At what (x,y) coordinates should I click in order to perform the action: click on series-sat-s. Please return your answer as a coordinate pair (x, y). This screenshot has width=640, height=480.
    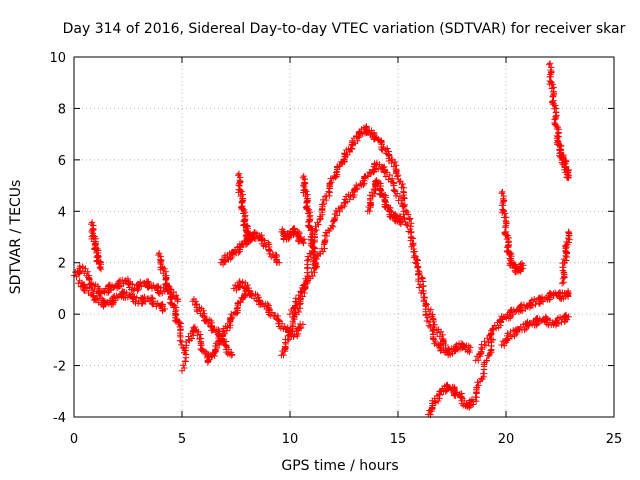
    Looking at the image, I should click on (559, 121).